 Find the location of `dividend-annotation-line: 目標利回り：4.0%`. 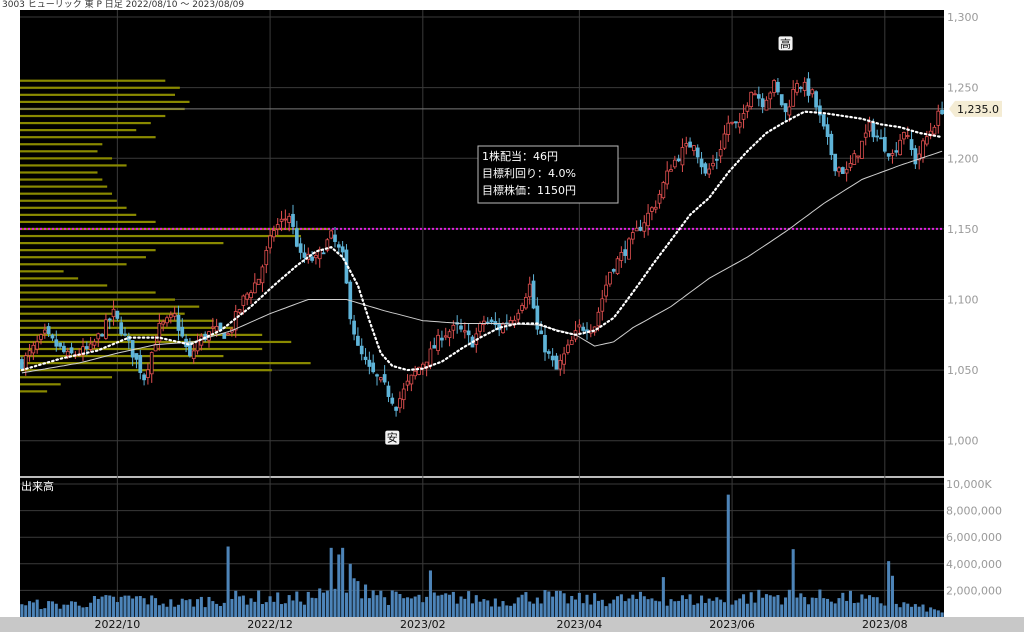

dividend-annotation-line: 目標利回り：4.0% is located at coordinates (529, 173).